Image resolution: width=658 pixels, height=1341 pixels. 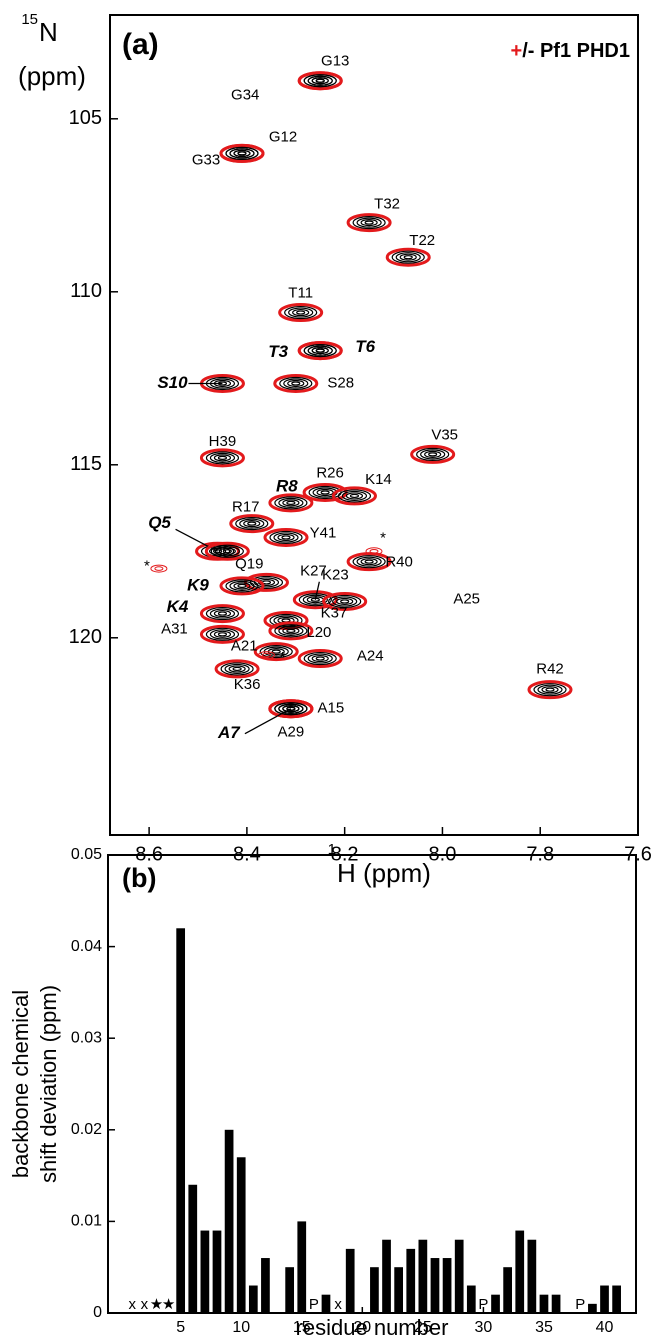 What do you see at coordinates (318, 632) in the screenshot?
I see `peak-label: L20` at bounding box center [318, 632].